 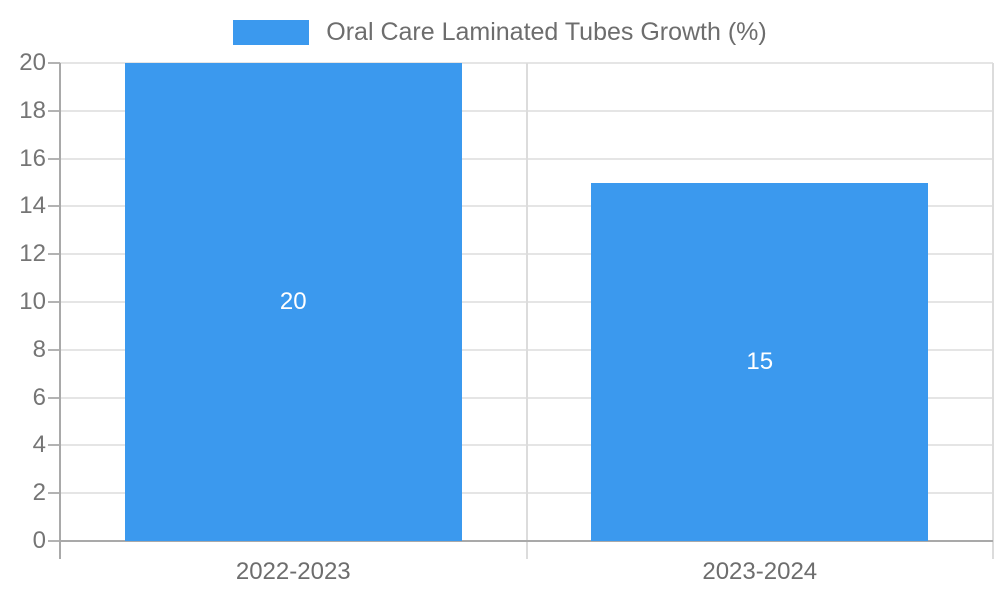 I want to click on y-tick-label: 16, so click(x=32, y=158).